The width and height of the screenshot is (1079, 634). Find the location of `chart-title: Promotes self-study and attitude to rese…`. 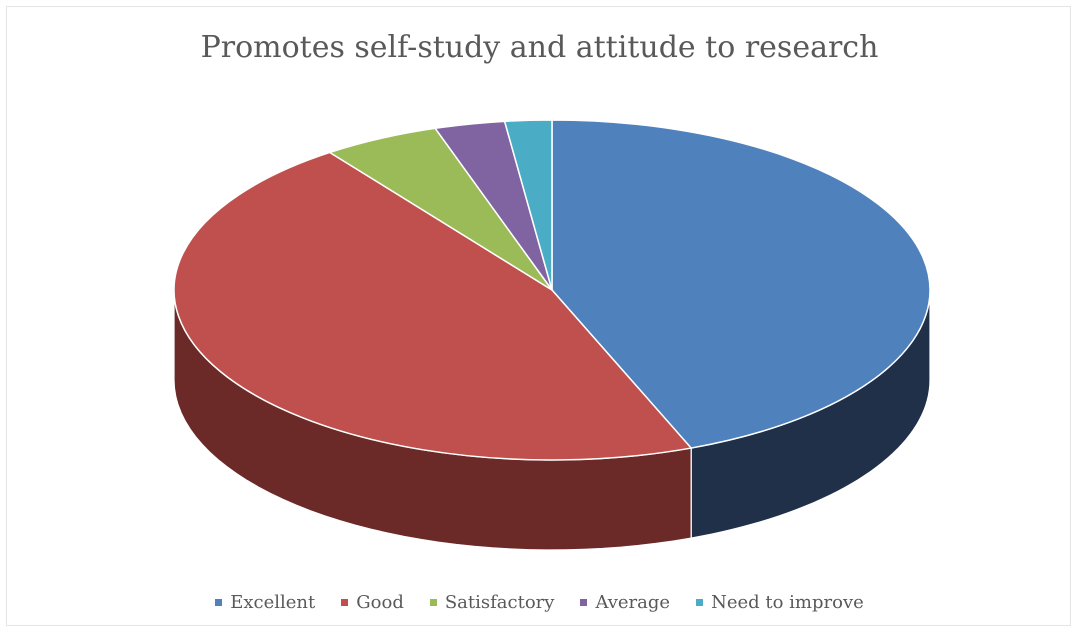

chart-title: Promotes self-study and attitude to rese… is located at coordinates (539, 47).